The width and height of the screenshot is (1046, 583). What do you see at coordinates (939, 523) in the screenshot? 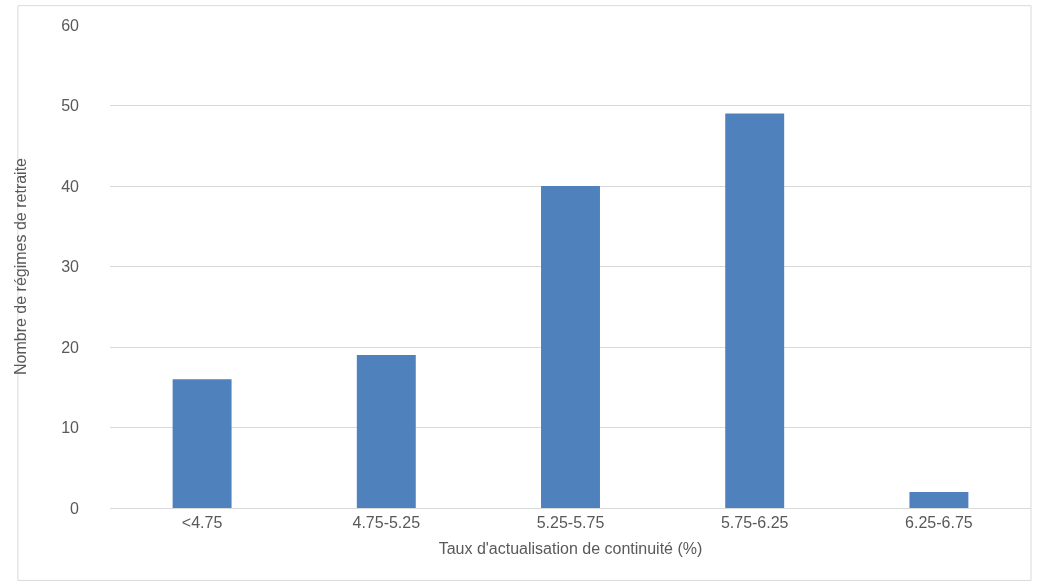
I see `x-tick-label: 6.25-6.75` at bounding box center [939, 523].